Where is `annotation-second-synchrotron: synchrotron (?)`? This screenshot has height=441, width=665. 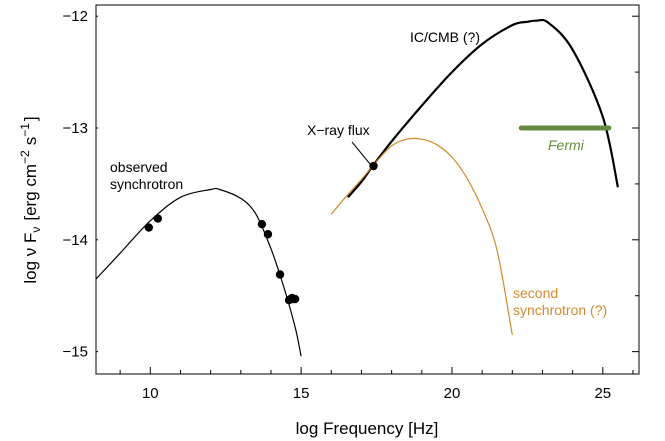 annotation-second-synchrotron: synchrotron (?) is located at coordinates (560, 310).